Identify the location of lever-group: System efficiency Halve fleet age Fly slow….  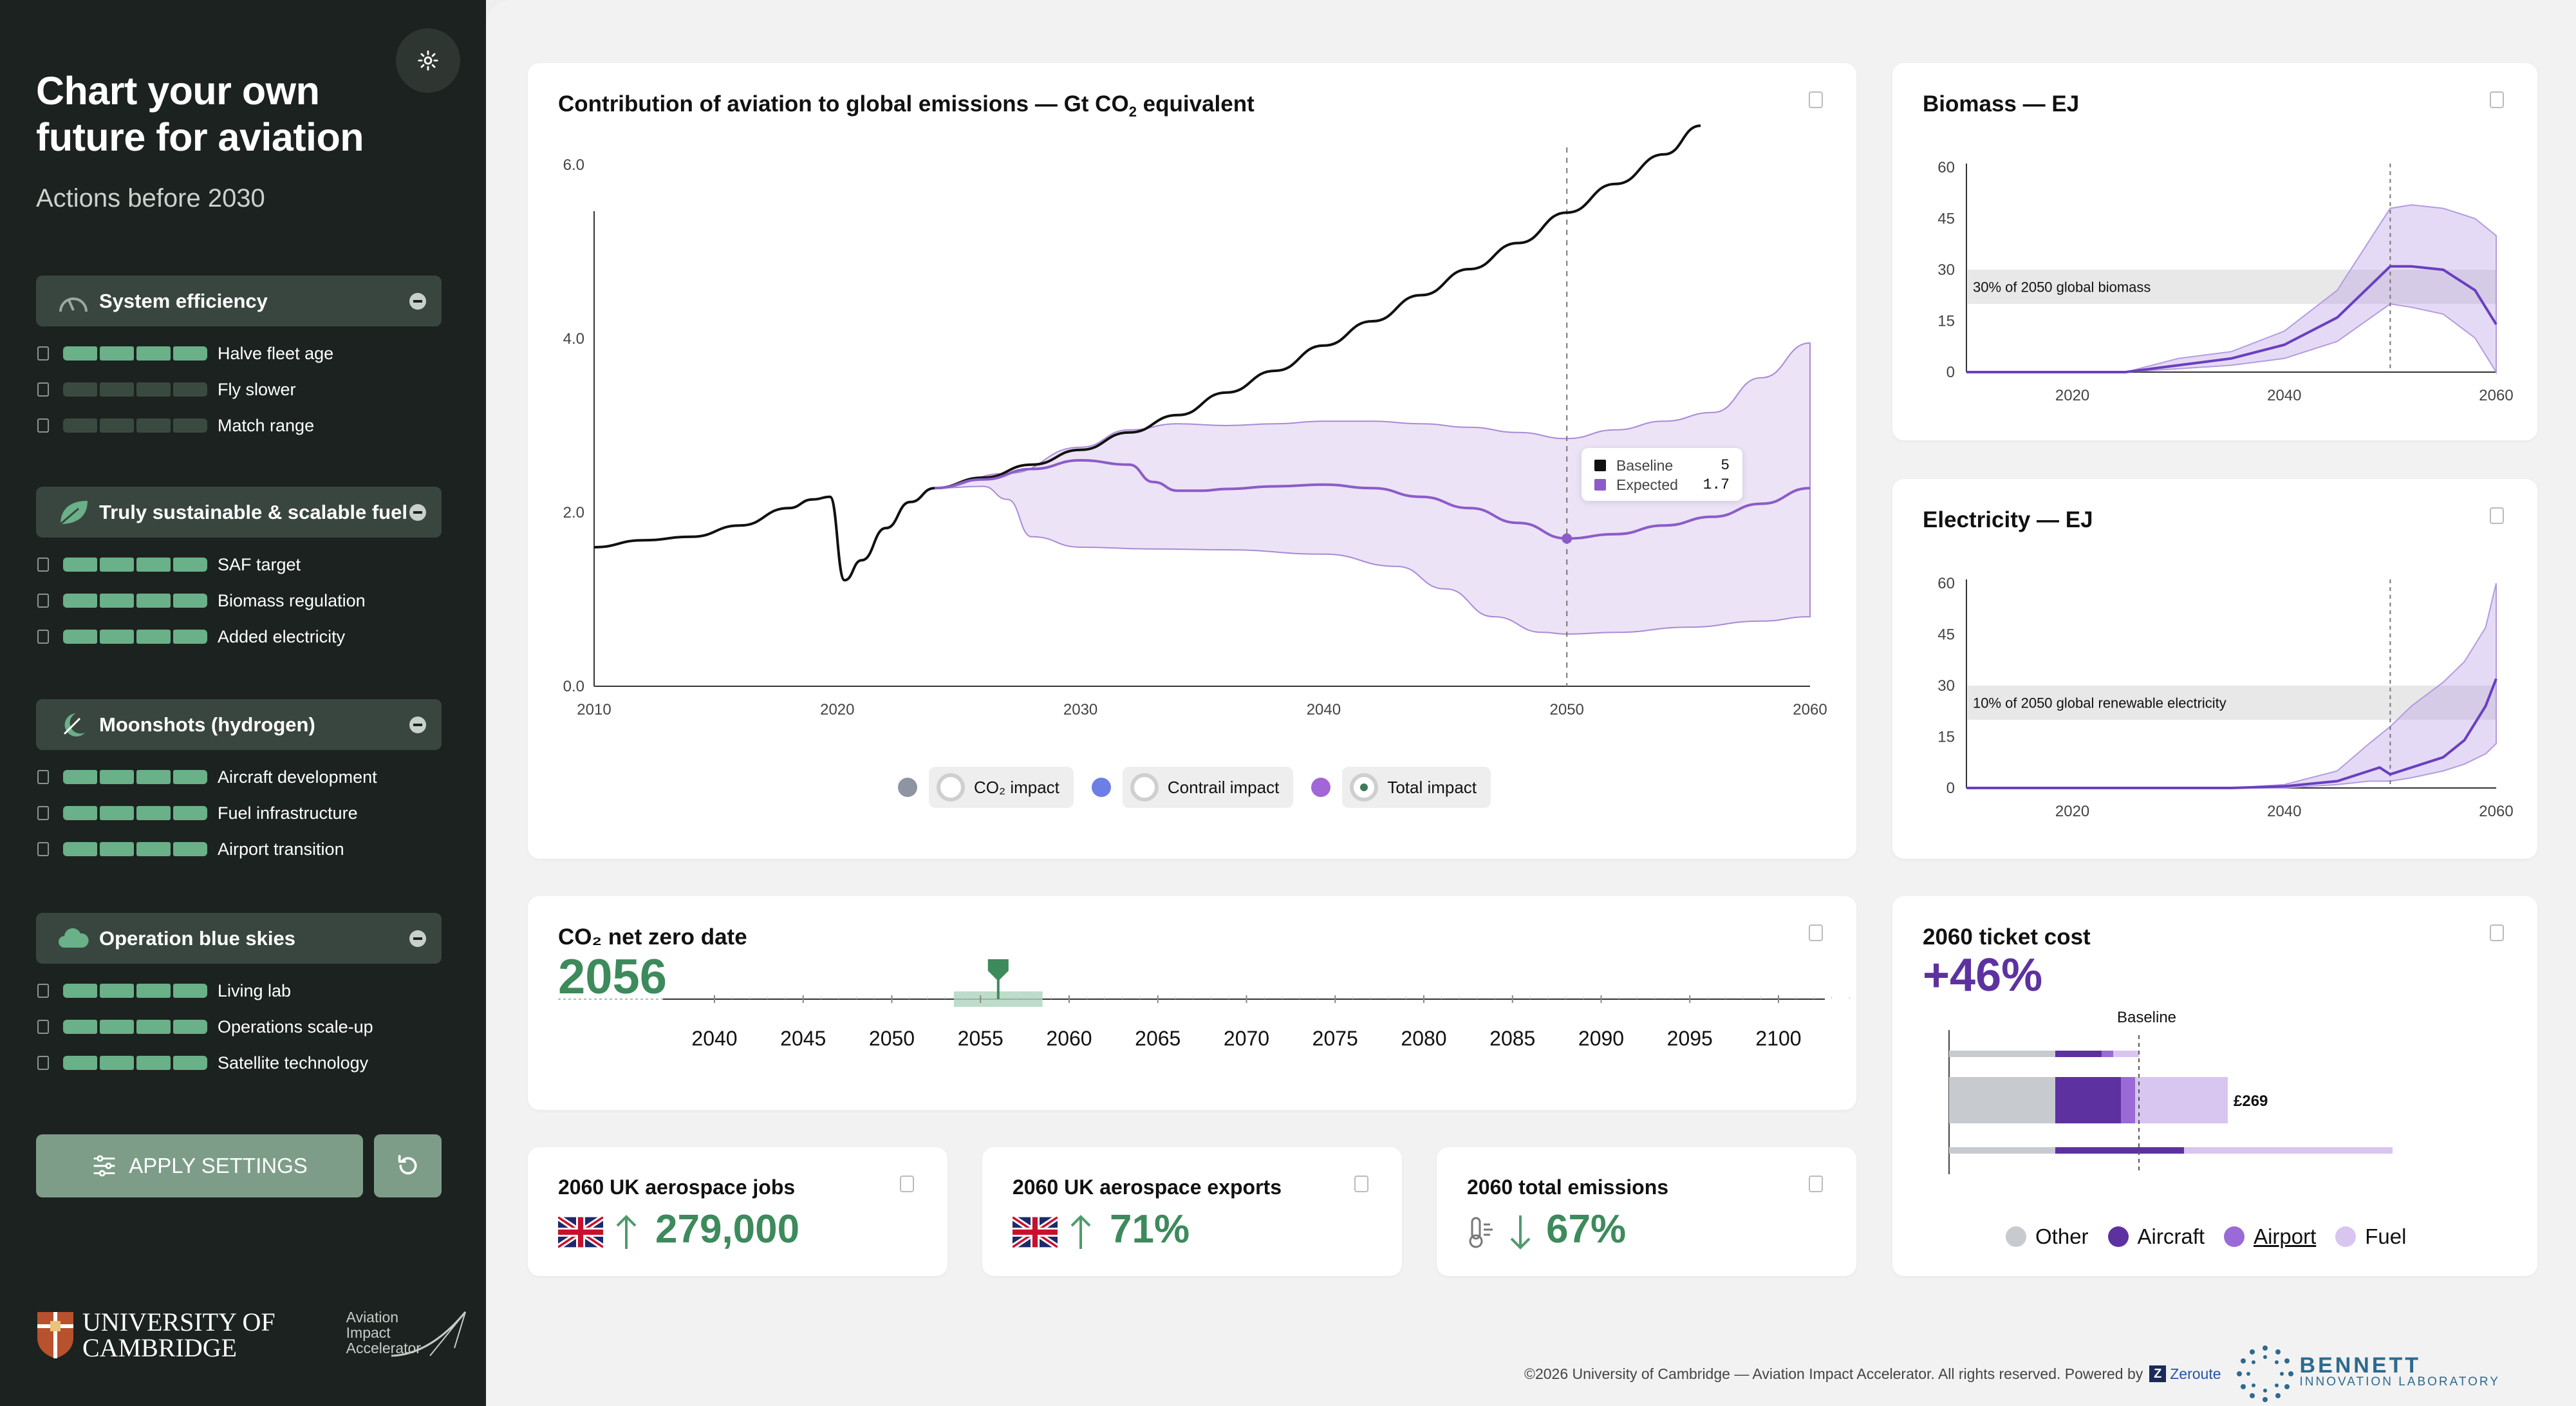
(239, 360).